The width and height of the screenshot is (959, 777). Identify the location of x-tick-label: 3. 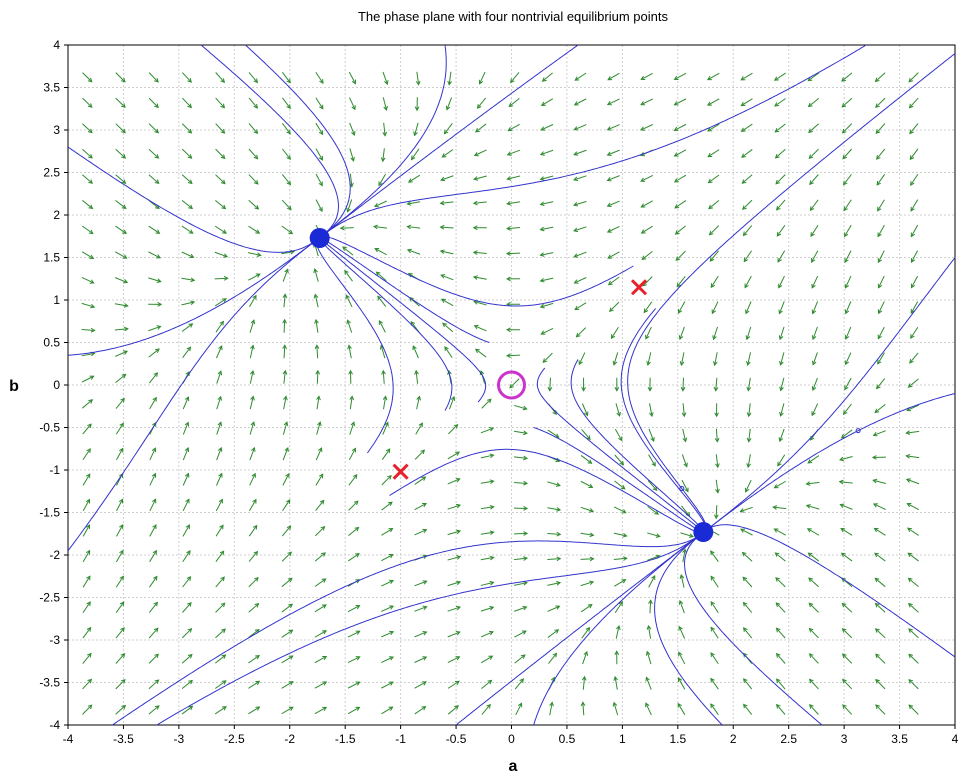
(844, 739).